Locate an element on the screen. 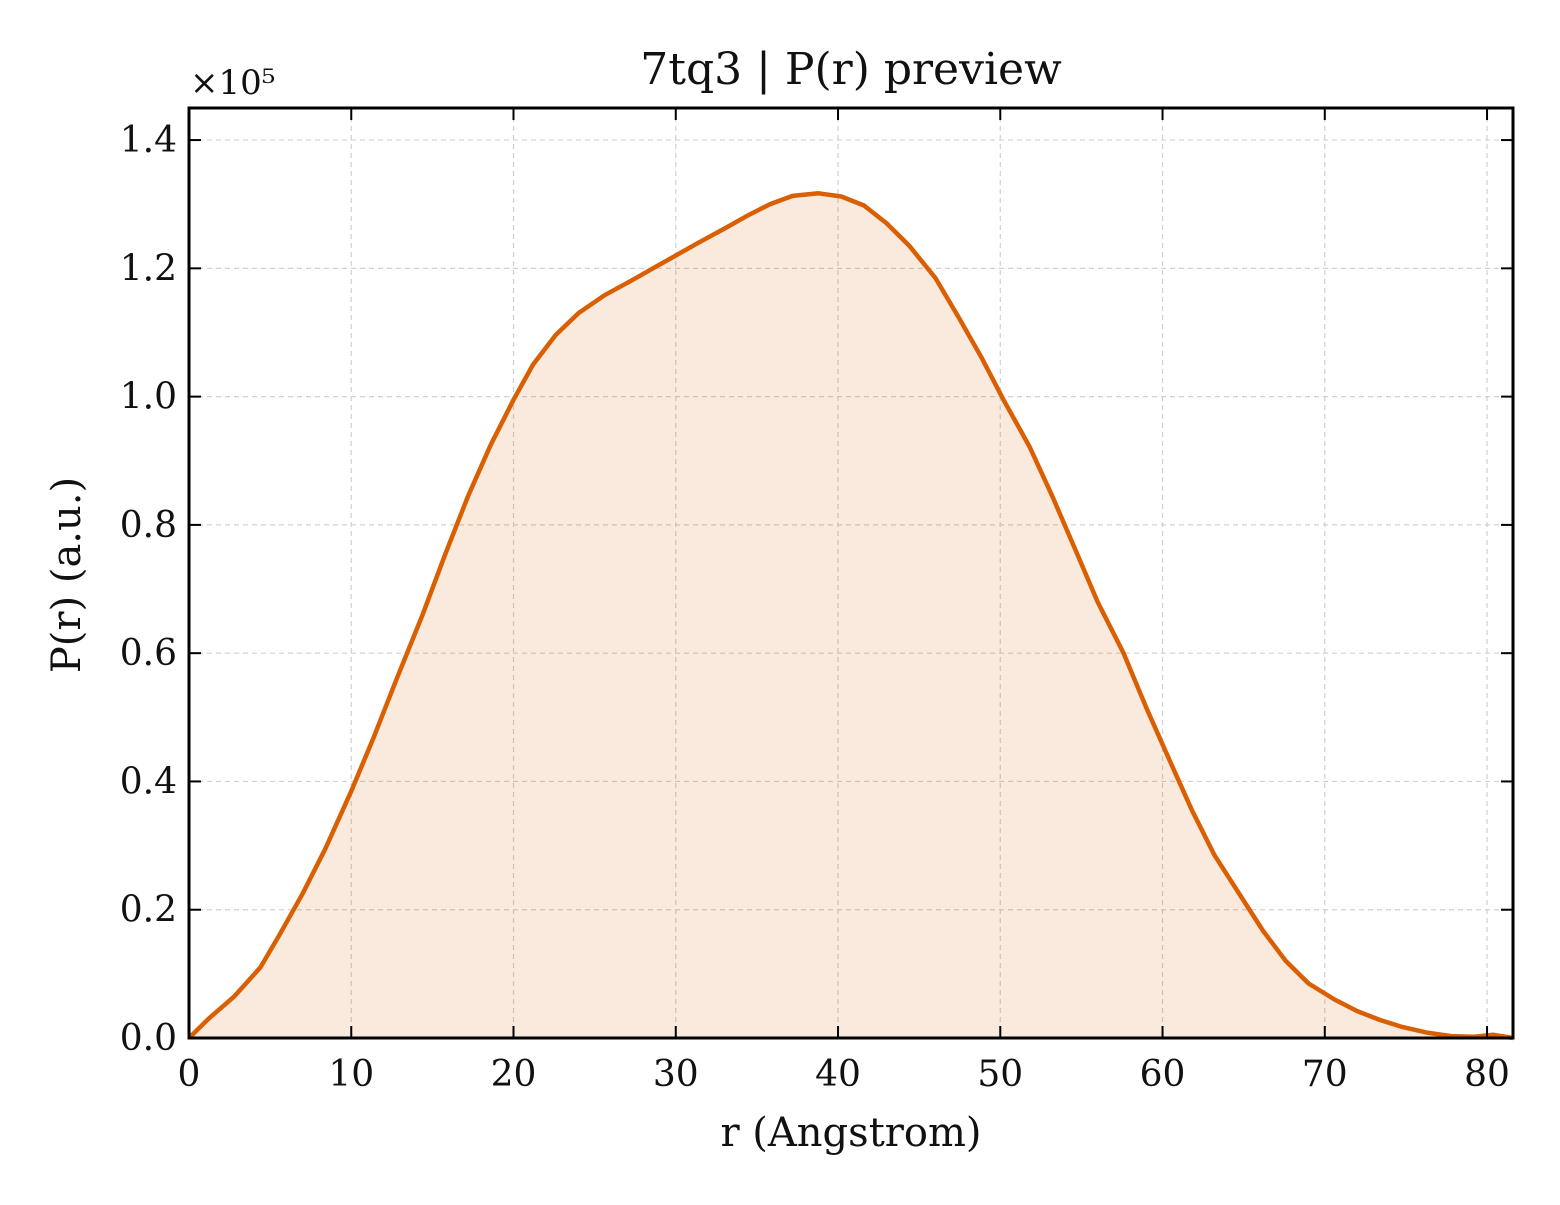 Image resolution: width=1560 pixels, height=1205 pixels. x-tick-label: 30 is located at coordinates (676, 1074).